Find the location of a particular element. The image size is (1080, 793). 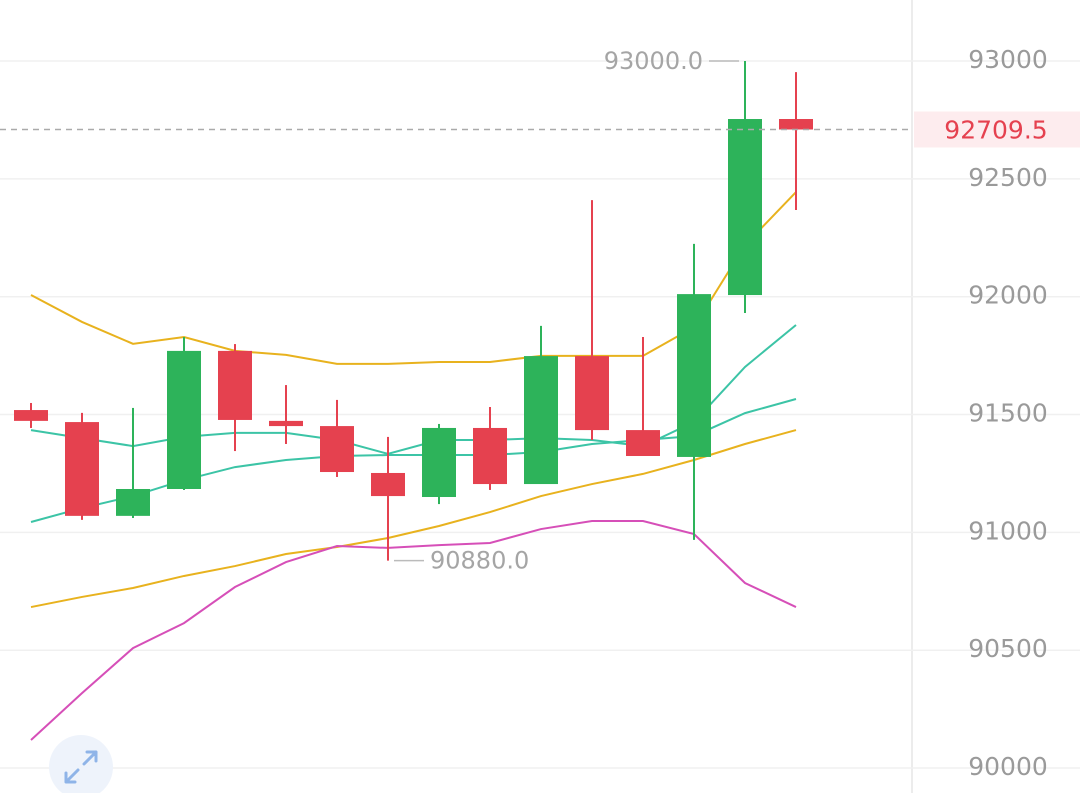

expand-button-bg is located at coordinates (81, 764).